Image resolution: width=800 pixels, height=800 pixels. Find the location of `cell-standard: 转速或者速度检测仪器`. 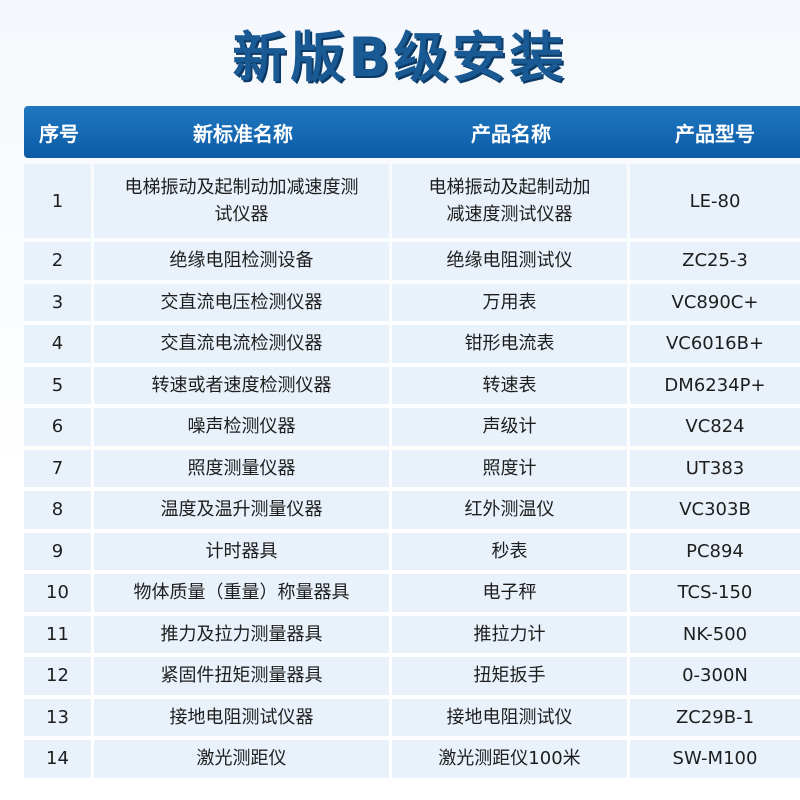

cell-standard: 转速或者速度检测仪器 is located at coordinates (241, 385).